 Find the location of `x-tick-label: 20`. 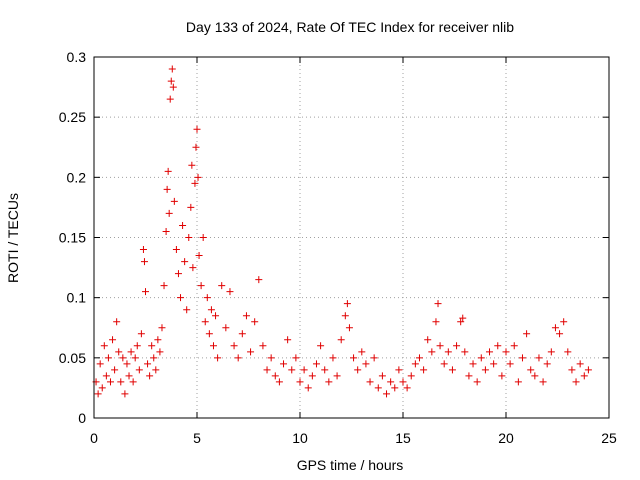

x-tick-label: 20 is located at coordinates (506, 438).